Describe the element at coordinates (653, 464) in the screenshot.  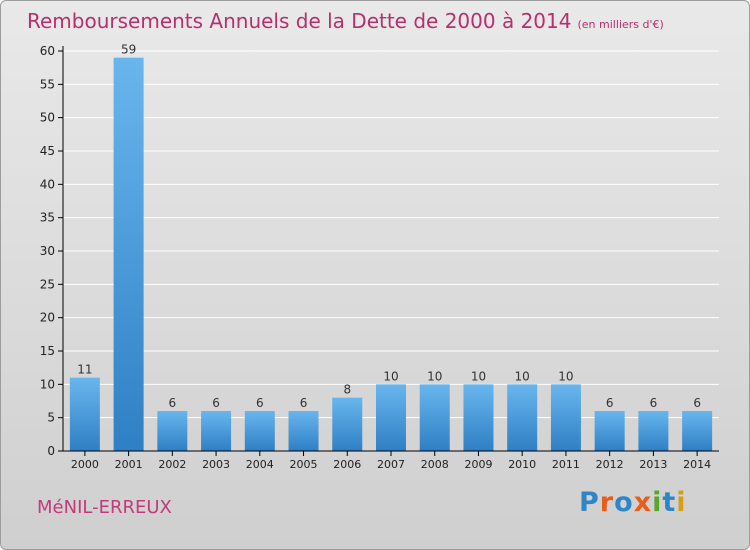
I see `x-tick-label: 2013` at that location.